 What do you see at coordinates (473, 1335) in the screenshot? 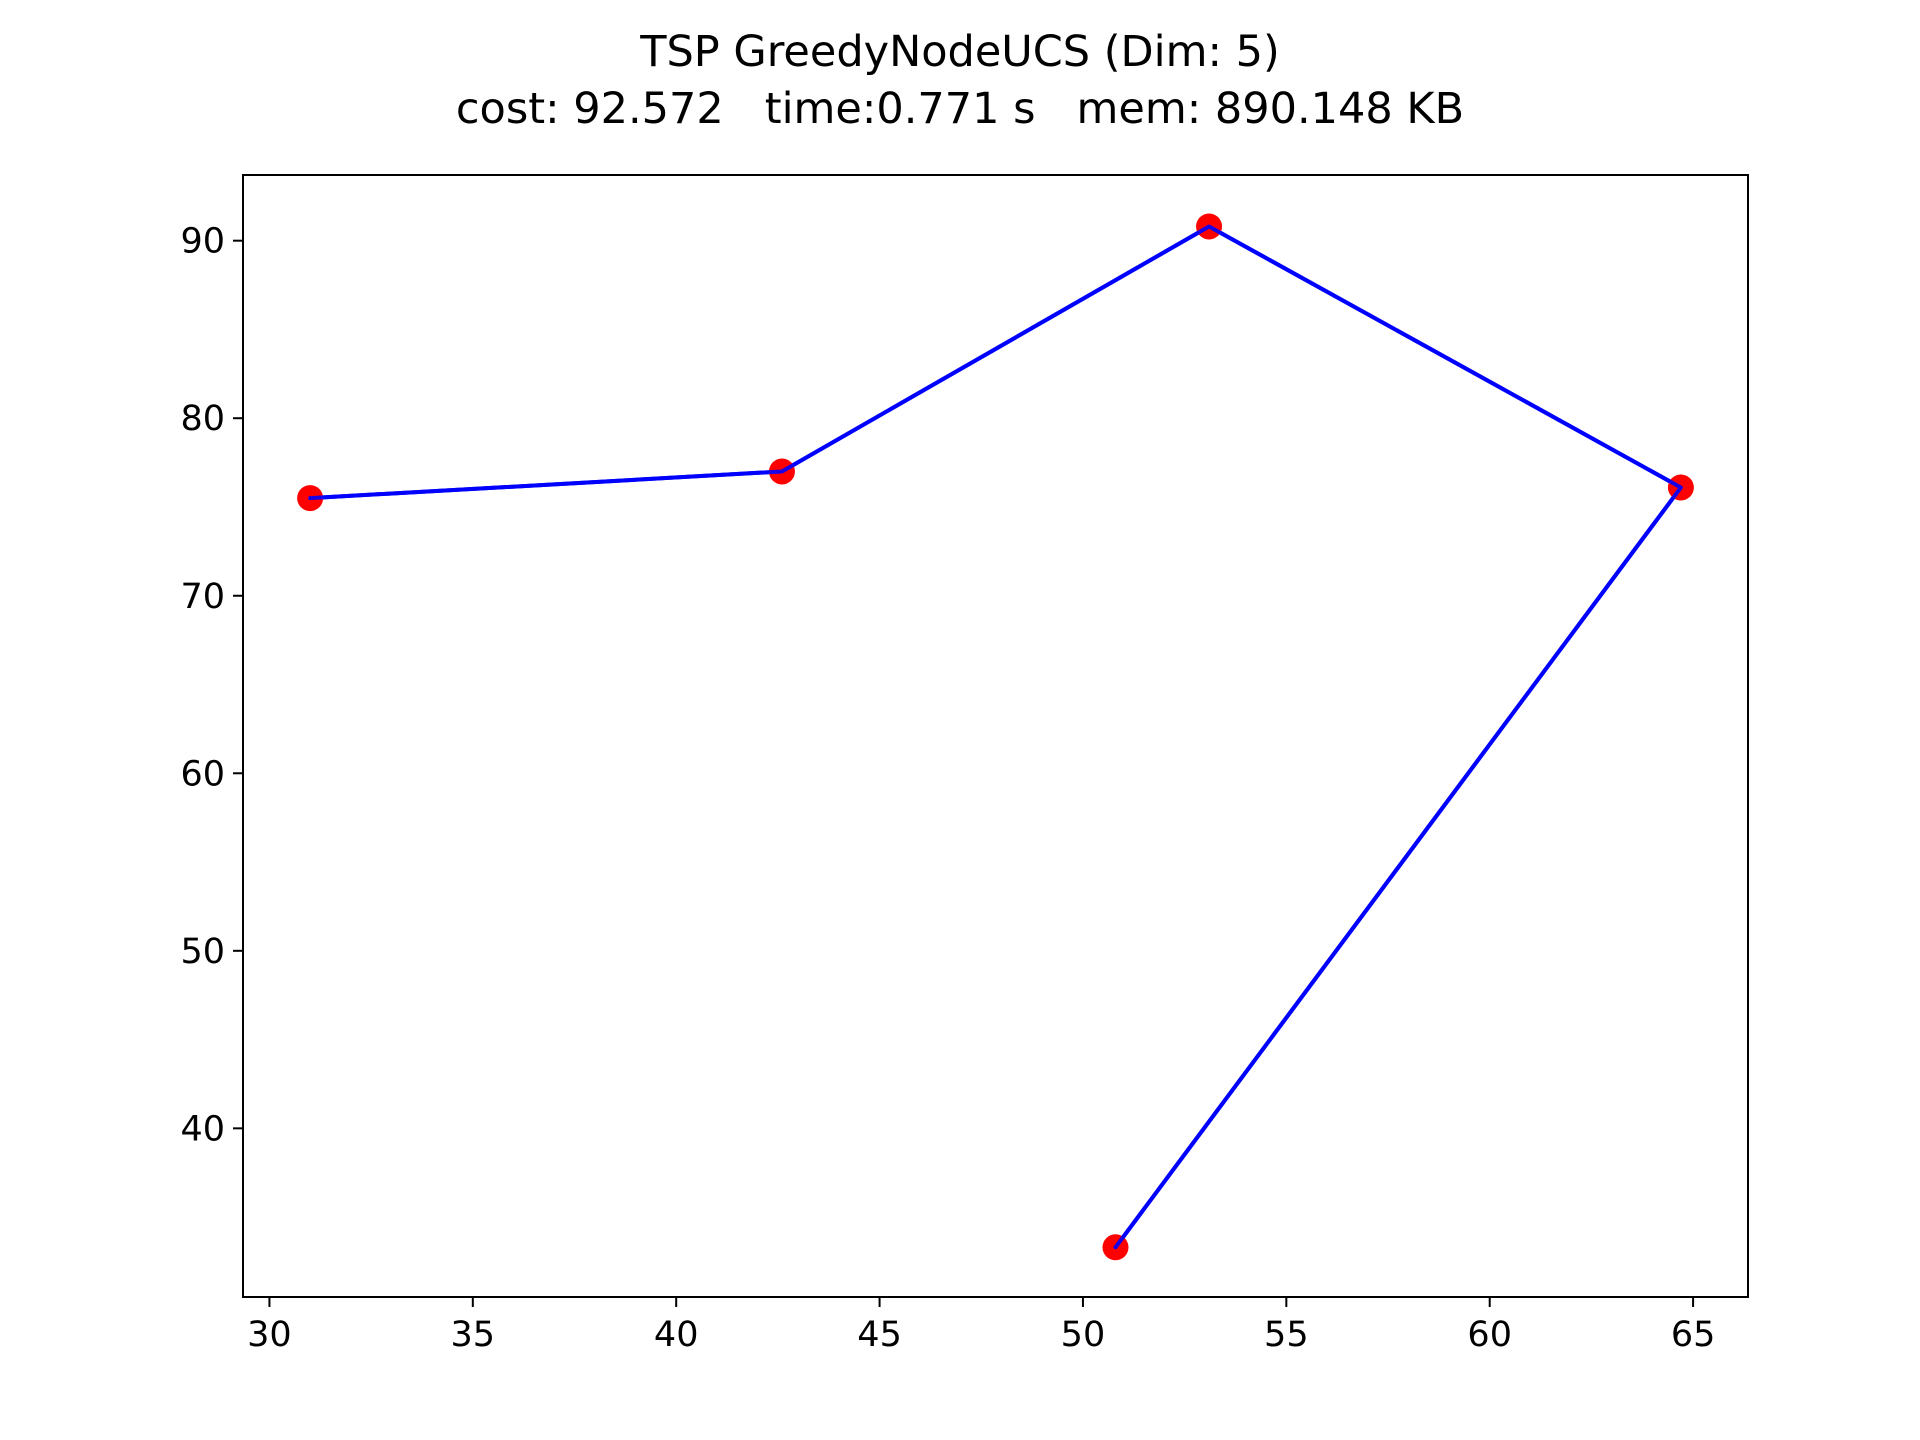
I see `x-tick-label: 35` at bounding box center [473, 1335].